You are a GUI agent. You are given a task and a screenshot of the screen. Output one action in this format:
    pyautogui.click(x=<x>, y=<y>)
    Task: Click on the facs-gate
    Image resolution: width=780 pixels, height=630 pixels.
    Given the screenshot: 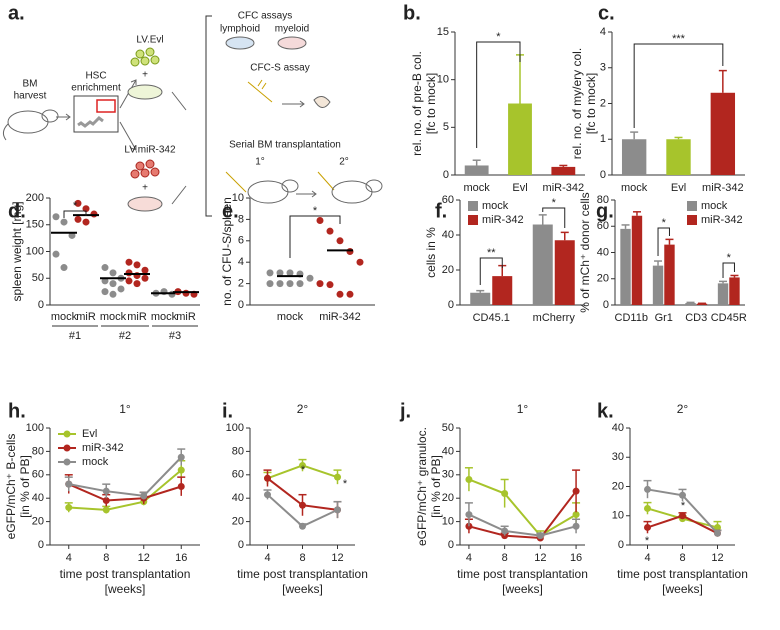 What is the action you would take?
    pyautogui.click(x=106, y=106)
    